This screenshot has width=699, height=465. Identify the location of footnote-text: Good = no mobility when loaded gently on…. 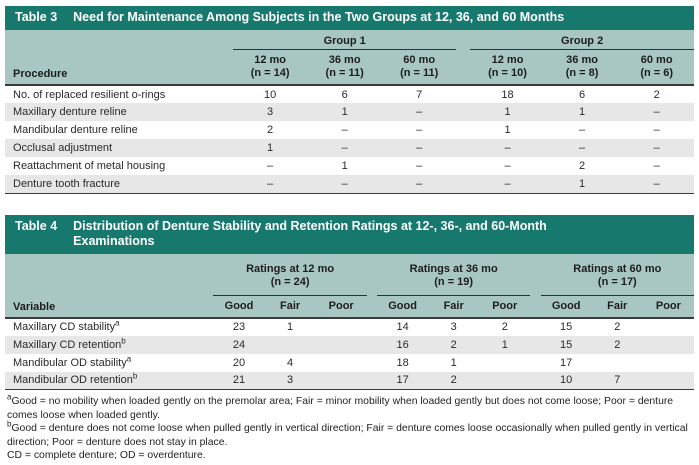
(340, 408).